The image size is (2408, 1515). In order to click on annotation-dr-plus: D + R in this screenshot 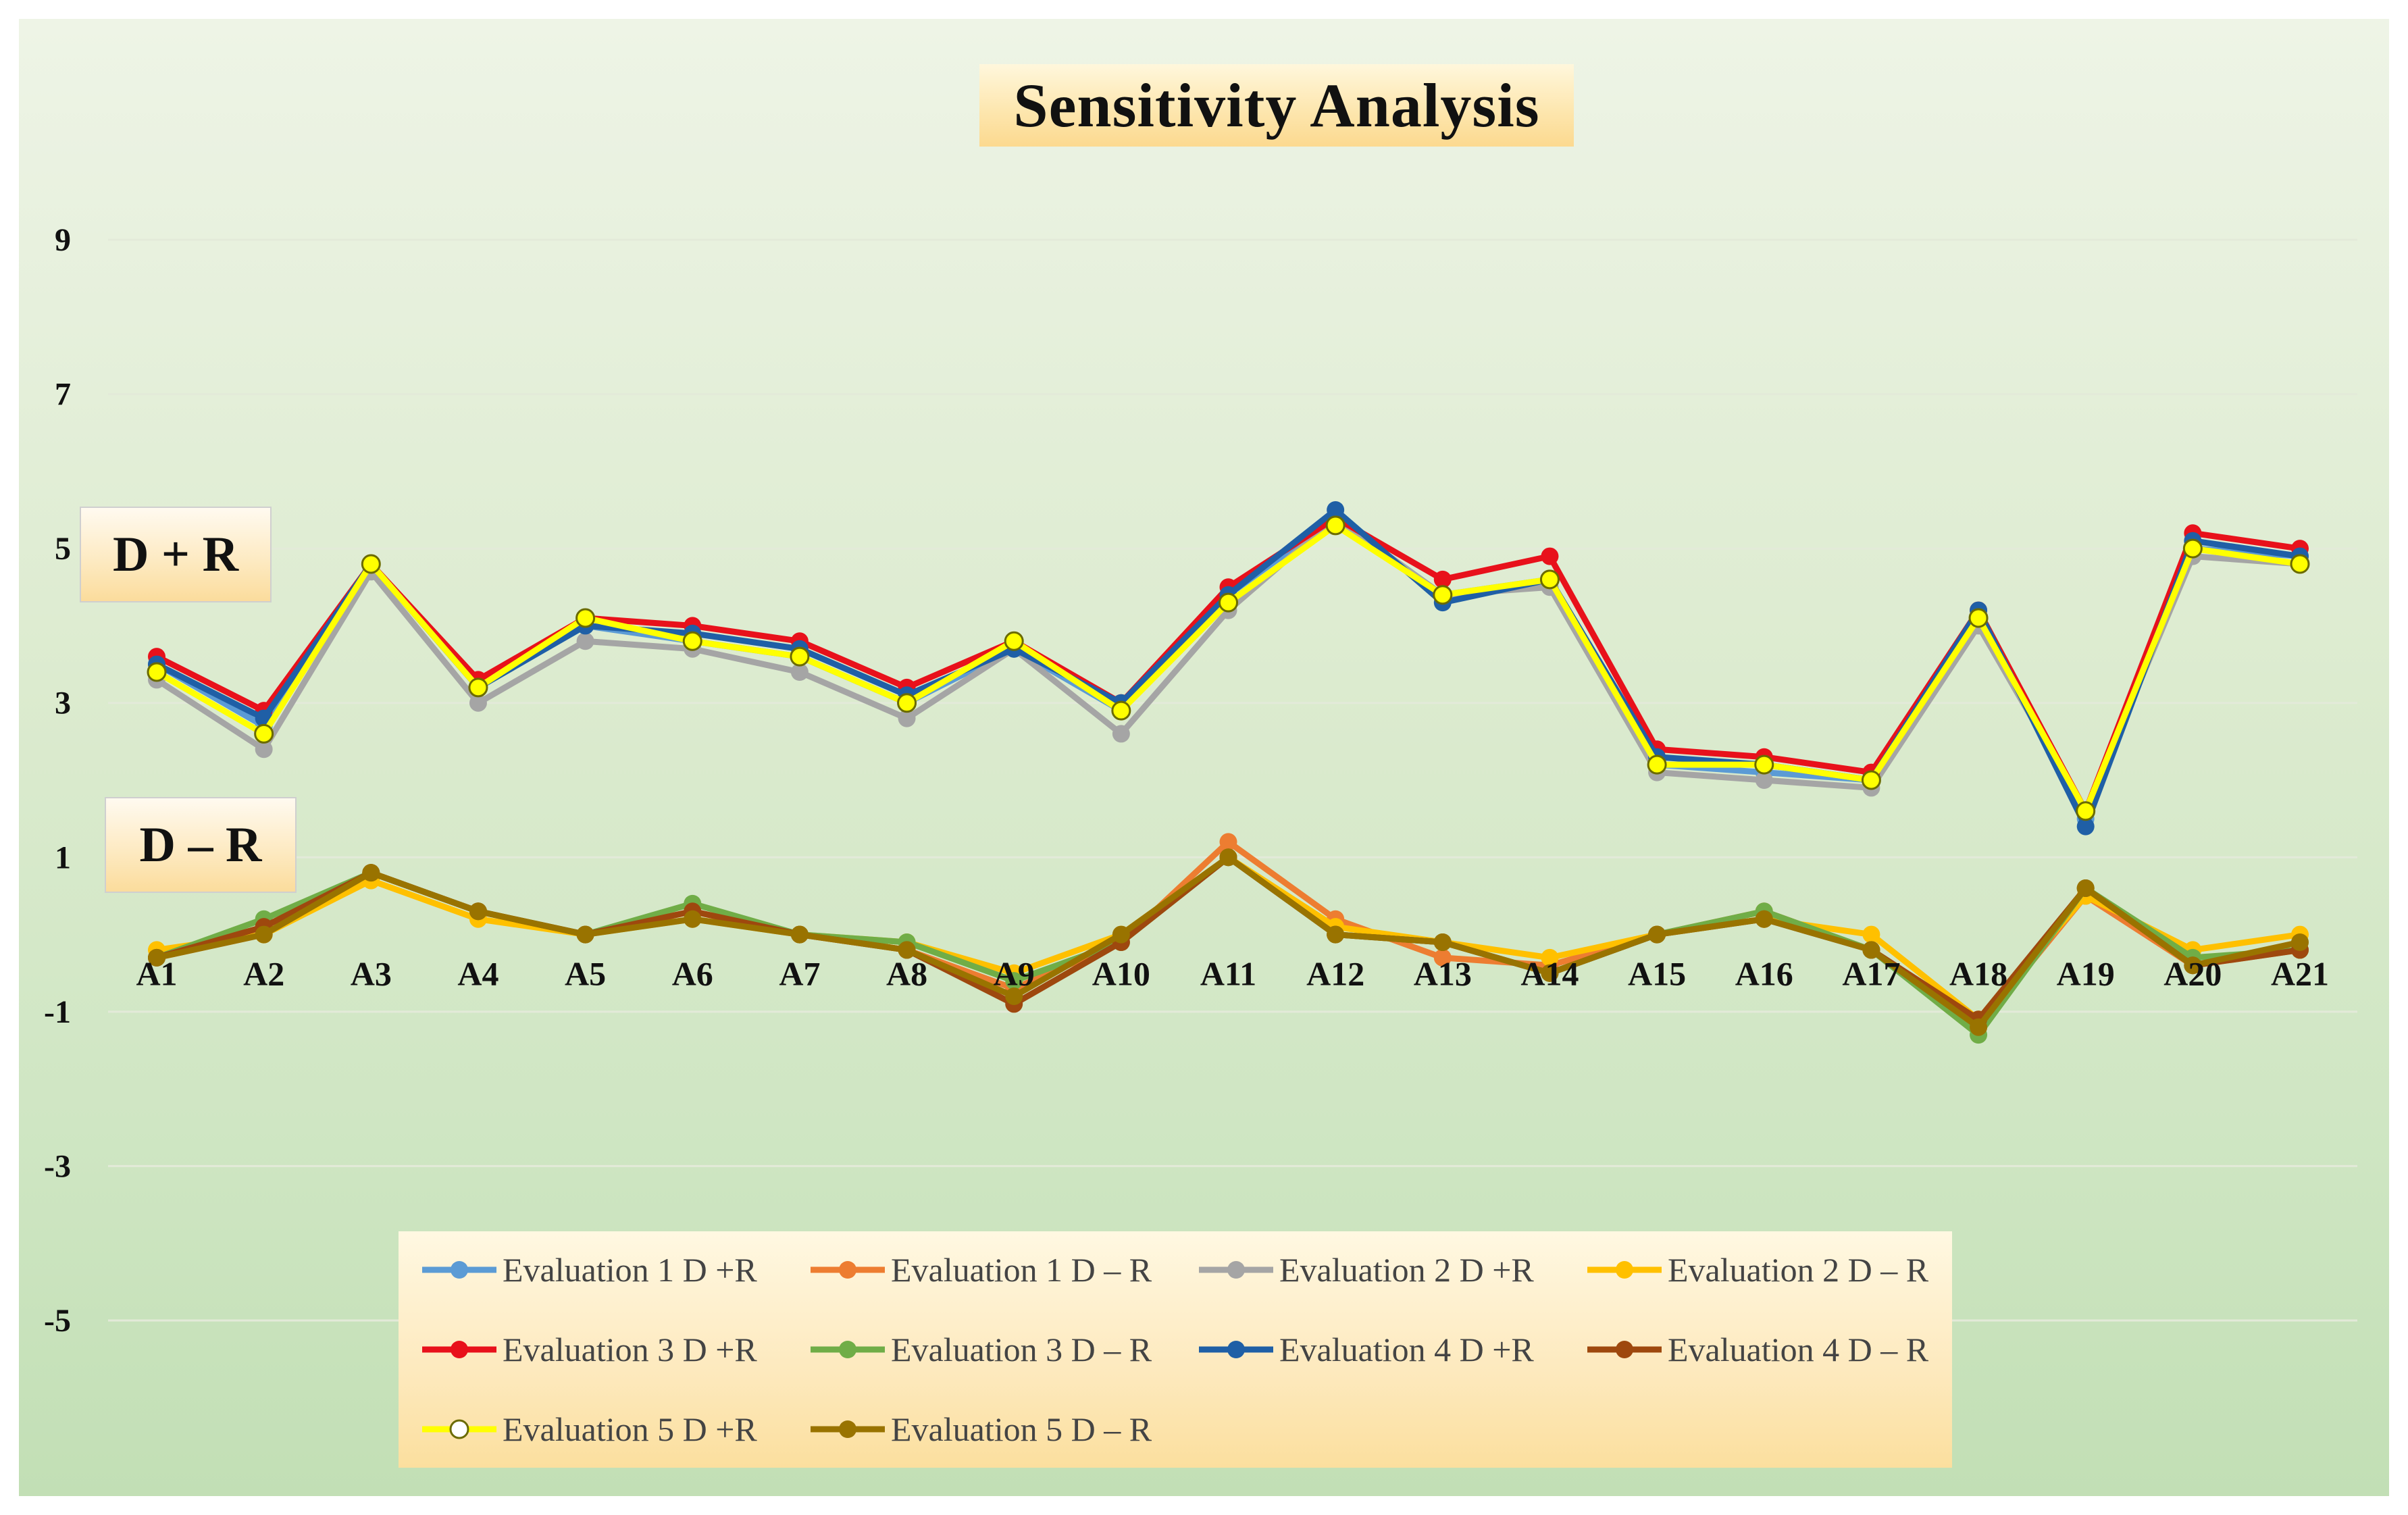, I will do `click(176, 554)`.